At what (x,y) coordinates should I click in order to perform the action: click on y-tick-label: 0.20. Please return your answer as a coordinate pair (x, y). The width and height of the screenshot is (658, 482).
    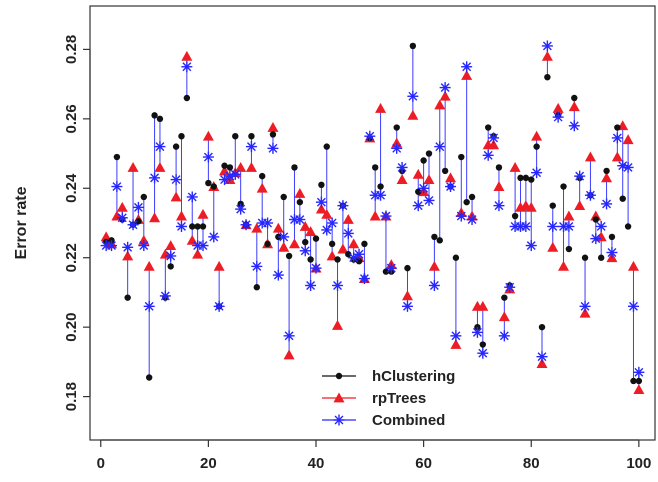
    Looking at the image, I should click on (71, 327).